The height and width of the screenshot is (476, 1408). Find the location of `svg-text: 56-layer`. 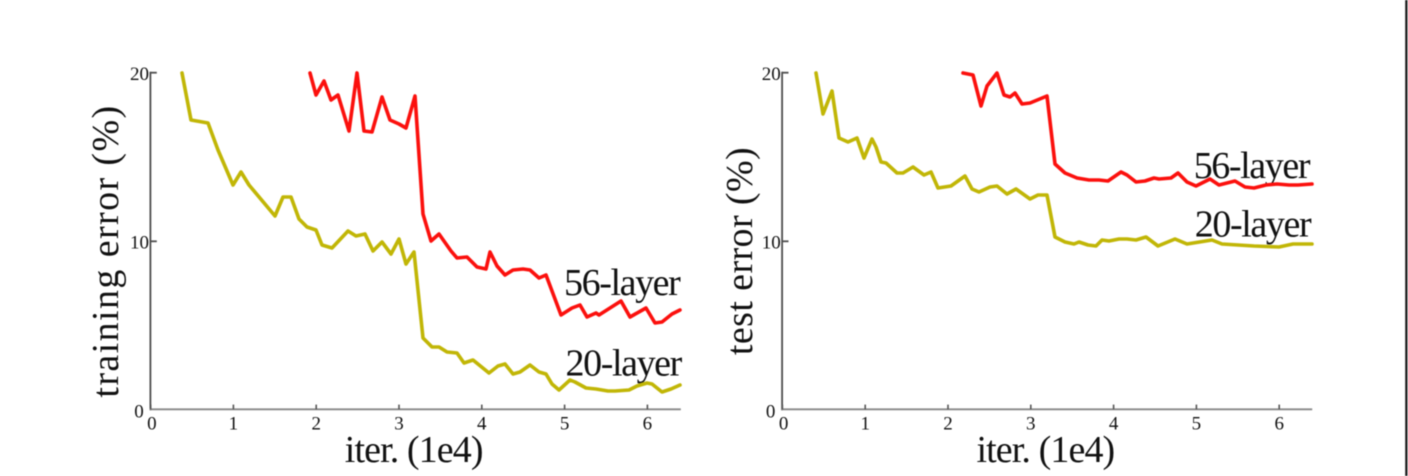

svg-text: 56-layer is located at coordinates (622, 283).